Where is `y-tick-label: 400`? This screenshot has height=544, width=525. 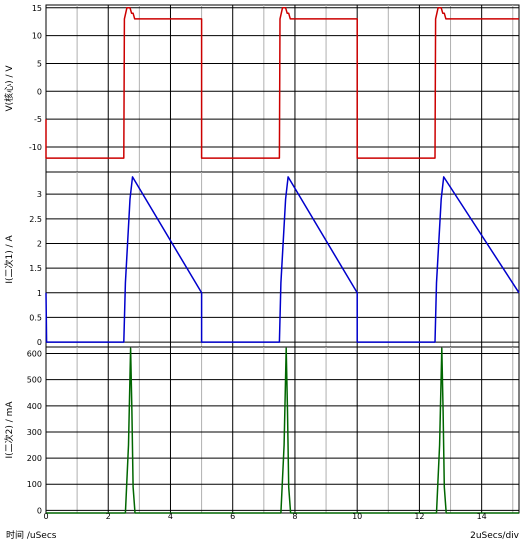
y-tick-label: 400 is located at coordinates (34, 406).